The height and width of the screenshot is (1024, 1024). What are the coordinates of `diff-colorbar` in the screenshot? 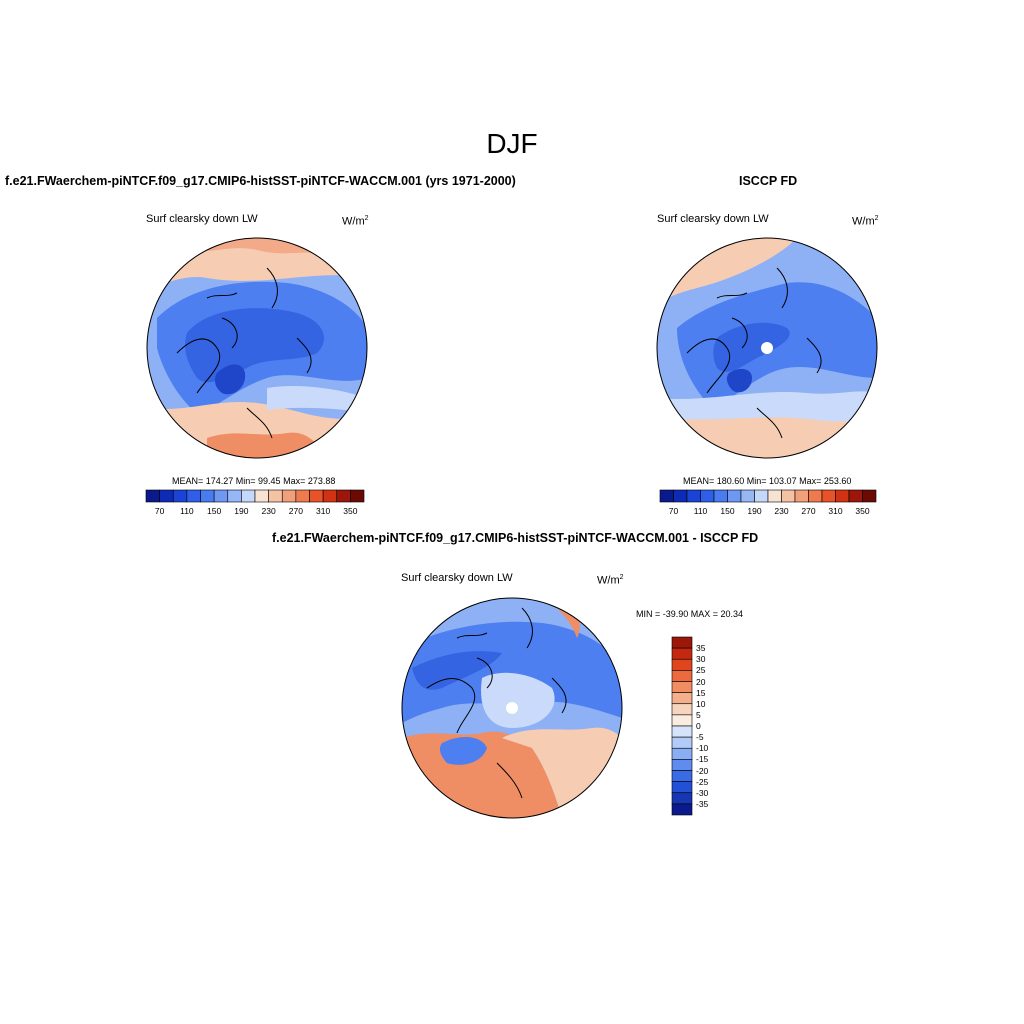 It's located at (682, 726).